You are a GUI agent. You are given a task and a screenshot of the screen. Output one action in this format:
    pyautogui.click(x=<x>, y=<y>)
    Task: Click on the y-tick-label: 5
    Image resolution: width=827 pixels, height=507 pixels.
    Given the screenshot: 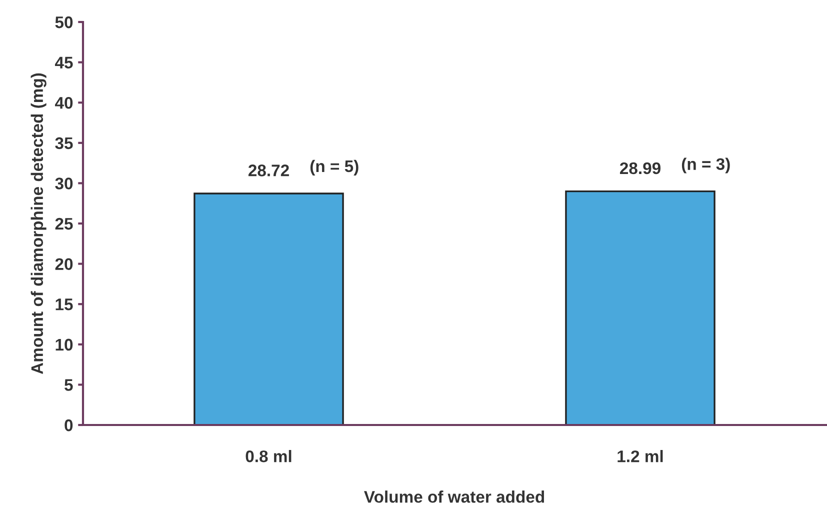 What is the action you would take?
    pyautogui.click(x=68, y=385)
    